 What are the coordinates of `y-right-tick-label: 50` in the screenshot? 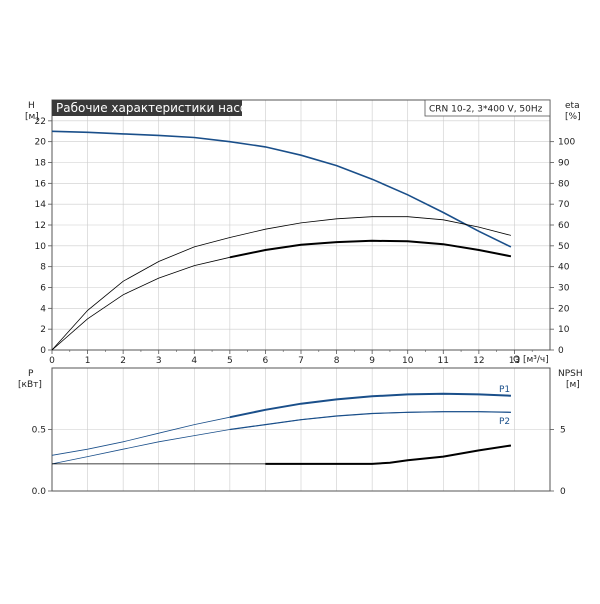 It's located at (564, 247).